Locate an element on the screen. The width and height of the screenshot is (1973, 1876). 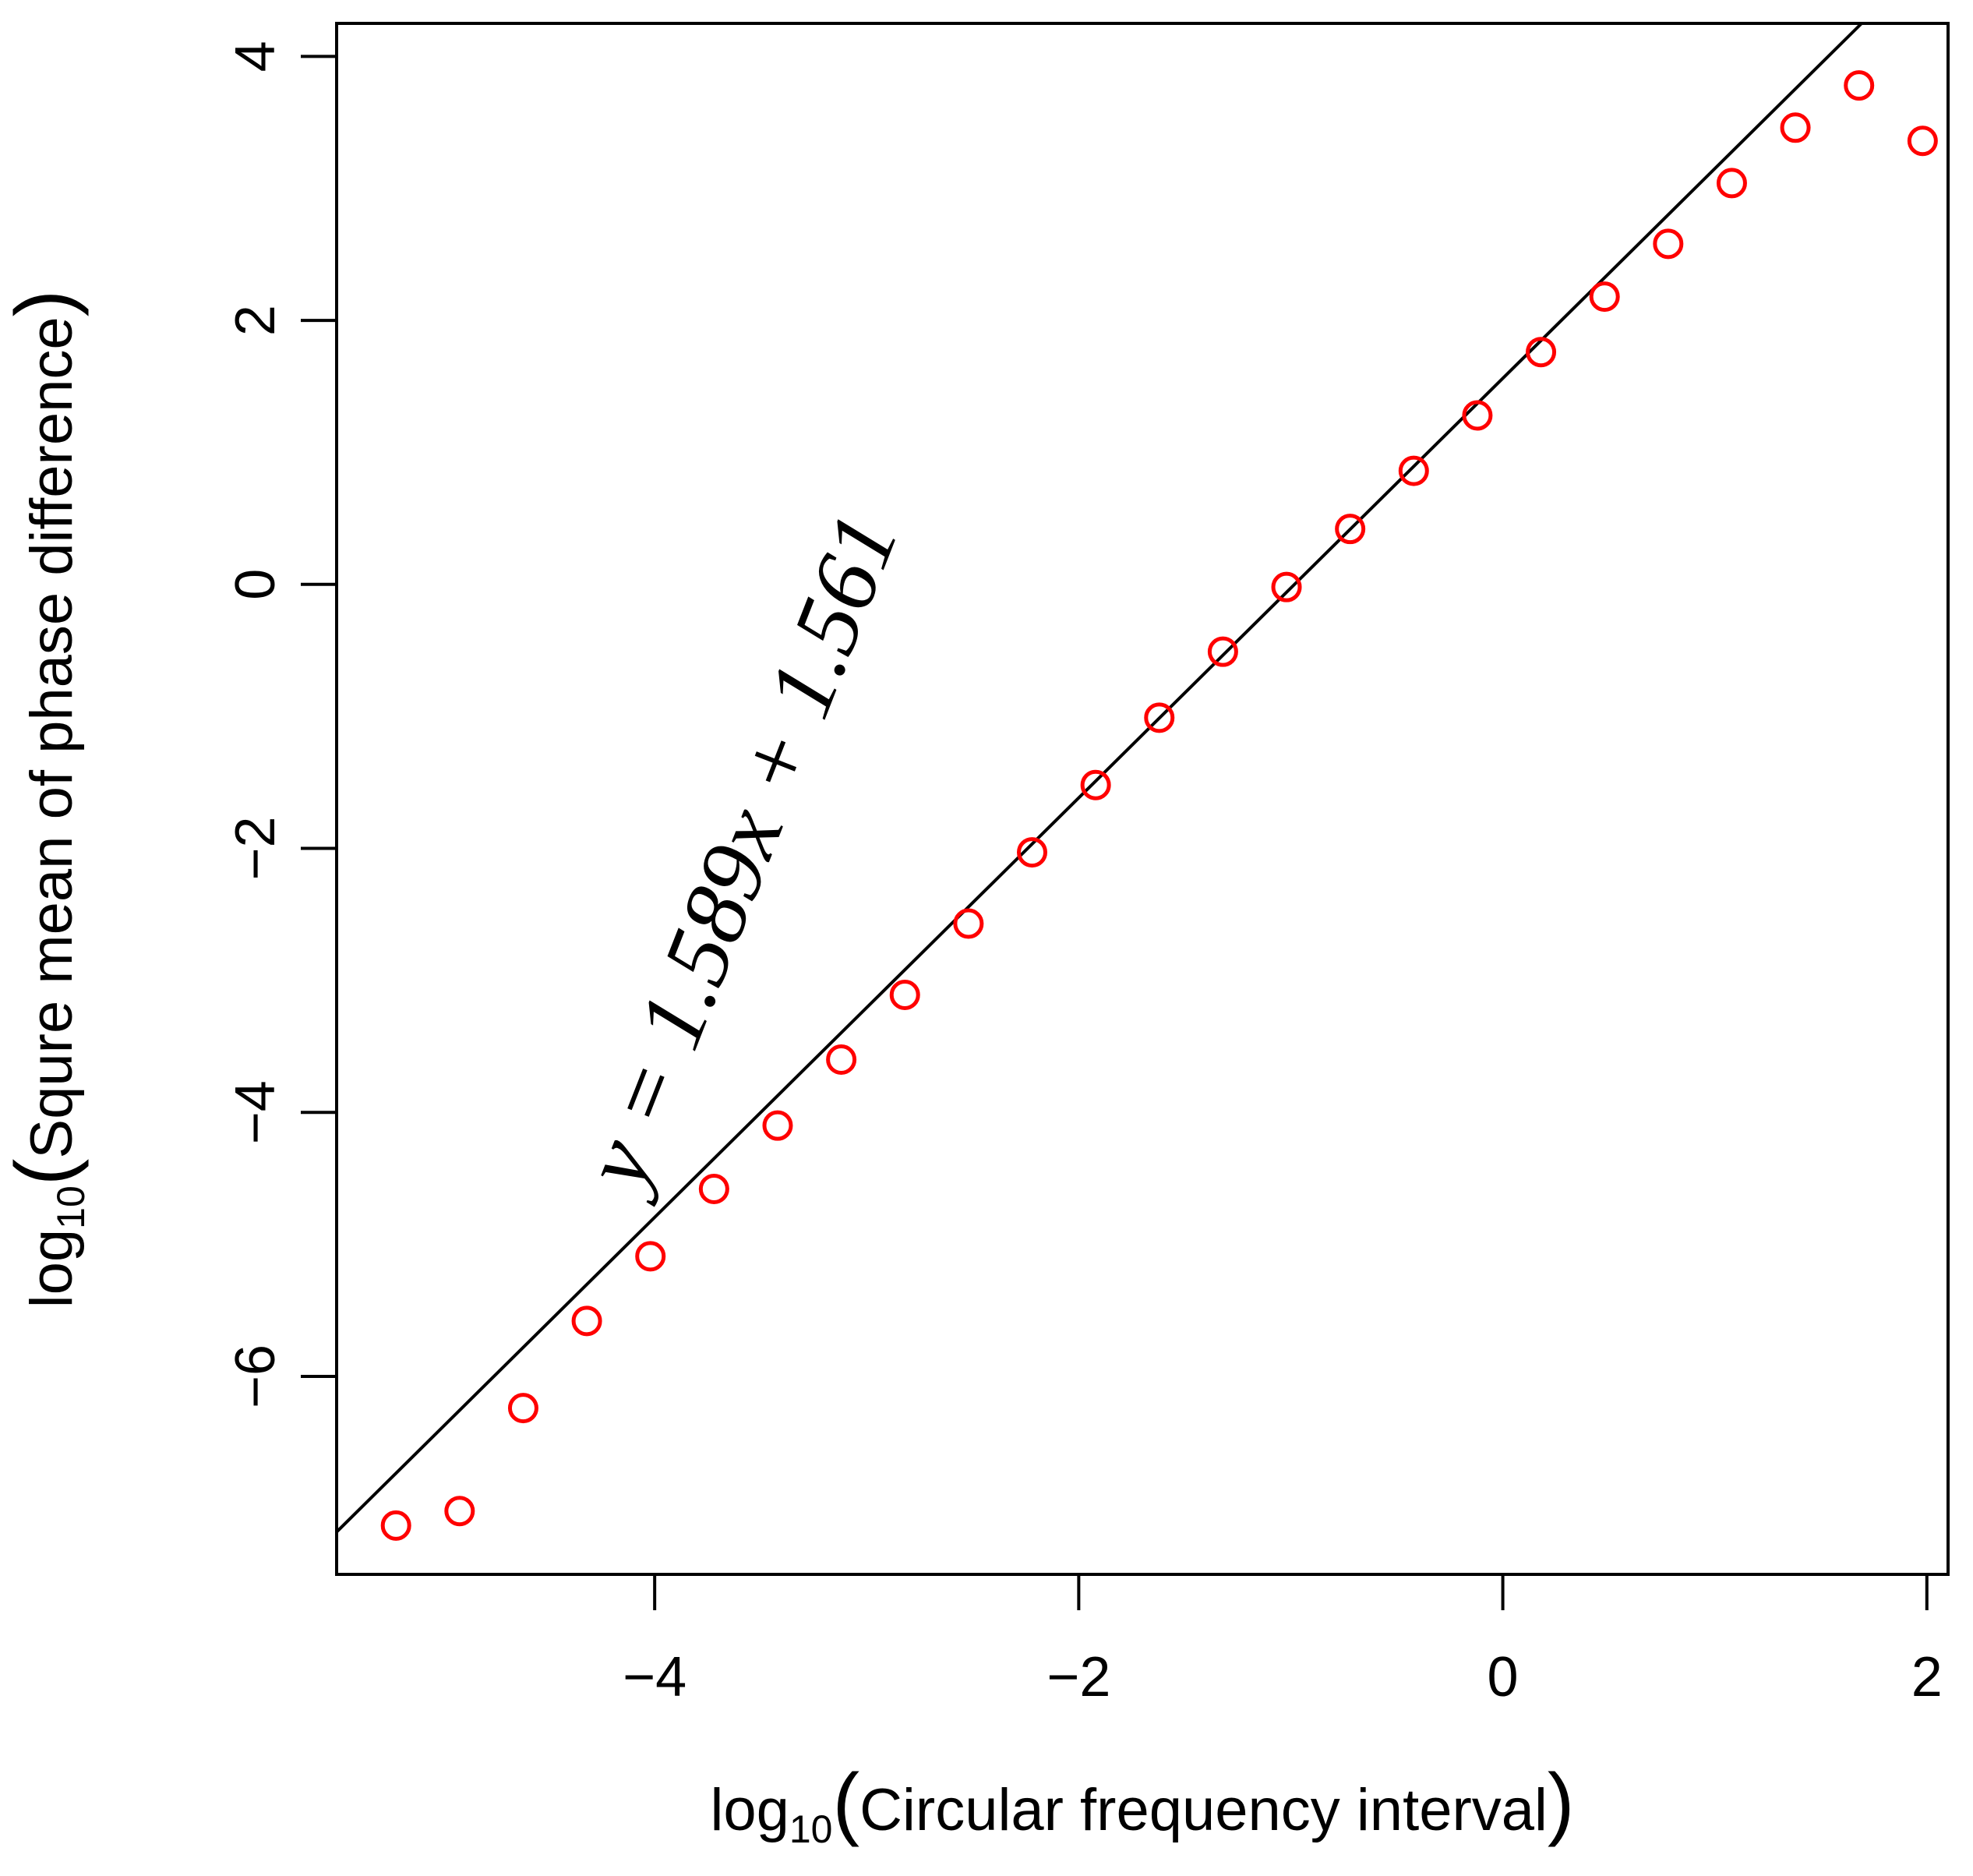
x-axis-label-text: Circular frequency interval is located at coordinates (1203, 1810).